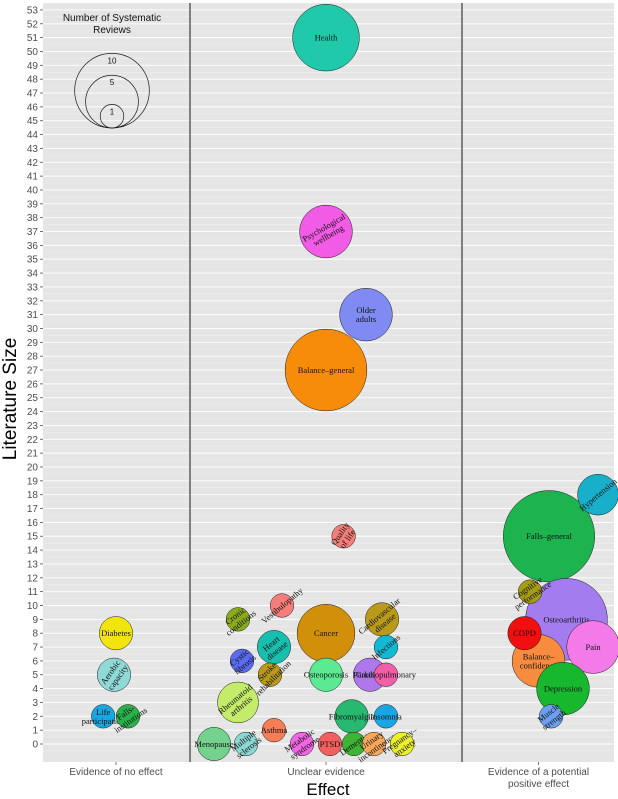  What do you see at coordinates (33, 426) in the screenshot?
I see `y-tick-label: 23` at bounding box center [33, 426].